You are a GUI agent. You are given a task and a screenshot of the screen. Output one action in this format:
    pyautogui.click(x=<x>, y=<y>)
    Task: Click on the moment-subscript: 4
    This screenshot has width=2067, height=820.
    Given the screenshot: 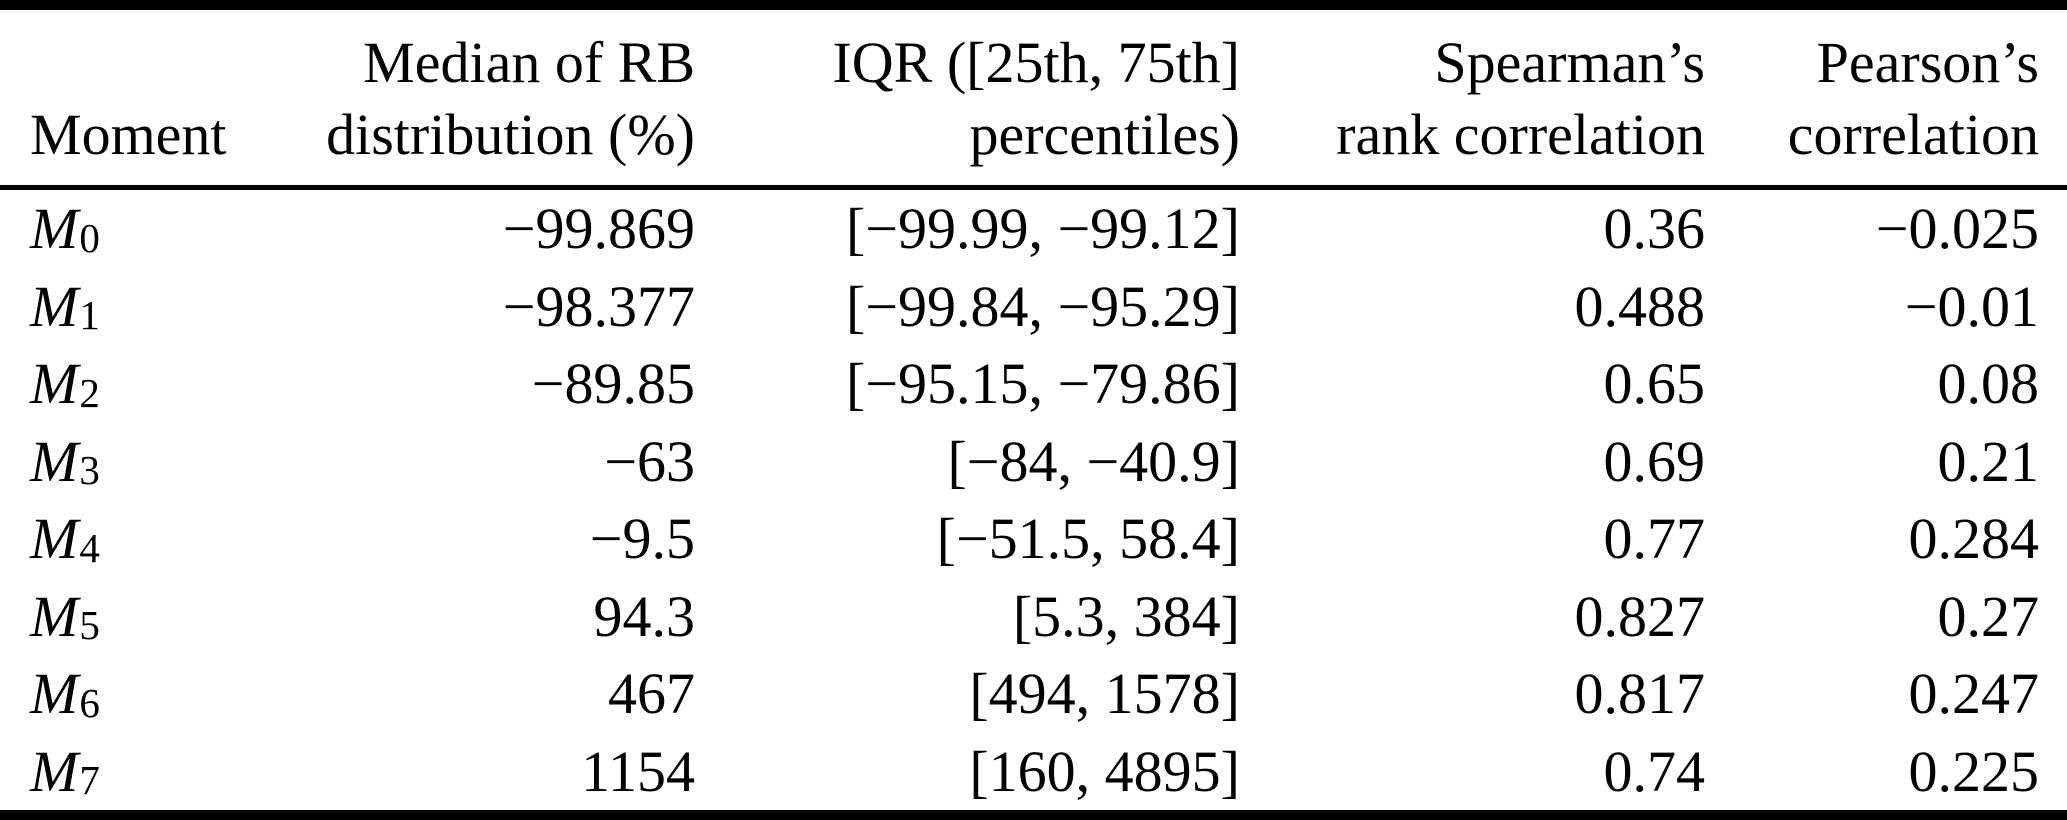 What is the action you would take?
    pyautogui.click(x=89, y=547)
    